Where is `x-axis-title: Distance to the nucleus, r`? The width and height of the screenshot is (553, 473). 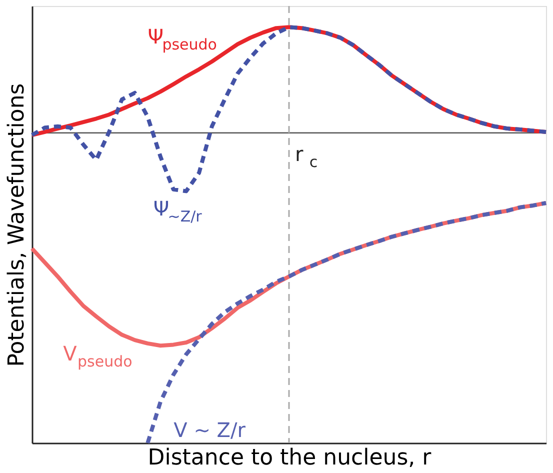
x-axis-title: Distance to the nucleus, r is located at coordinates (290, 458).